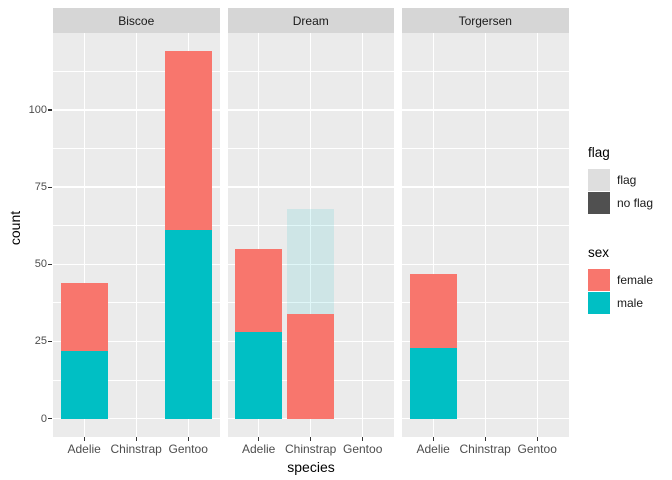  I want to click on legend-item-female: female, so click(620, 279).